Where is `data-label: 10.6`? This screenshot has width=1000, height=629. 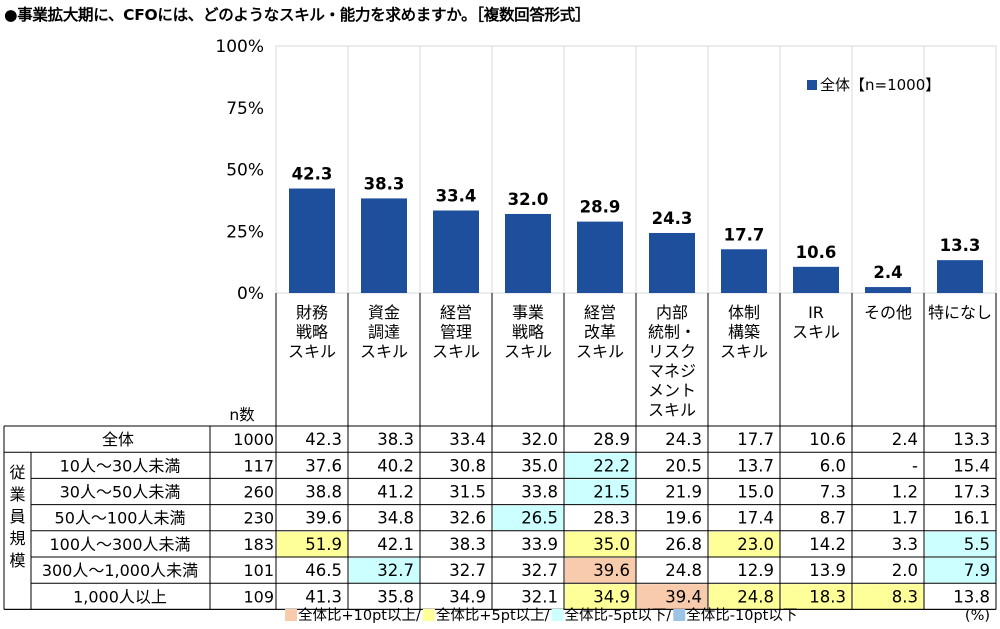
data-label: 10.6 is located at coordinates (816, 252).